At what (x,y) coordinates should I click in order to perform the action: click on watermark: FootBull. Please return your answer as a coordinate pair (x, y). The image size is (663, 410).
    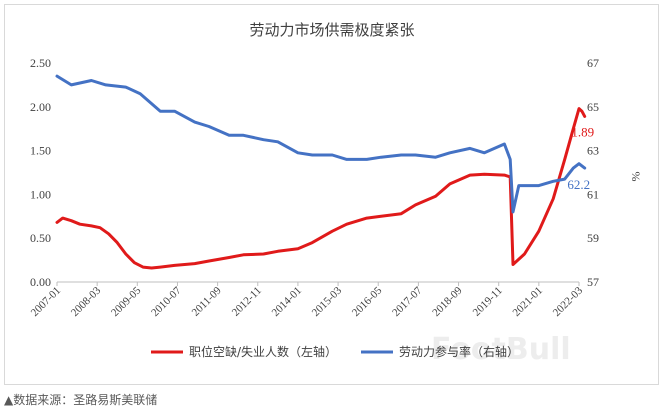
    Looking at the image, I should click on (501, 349).